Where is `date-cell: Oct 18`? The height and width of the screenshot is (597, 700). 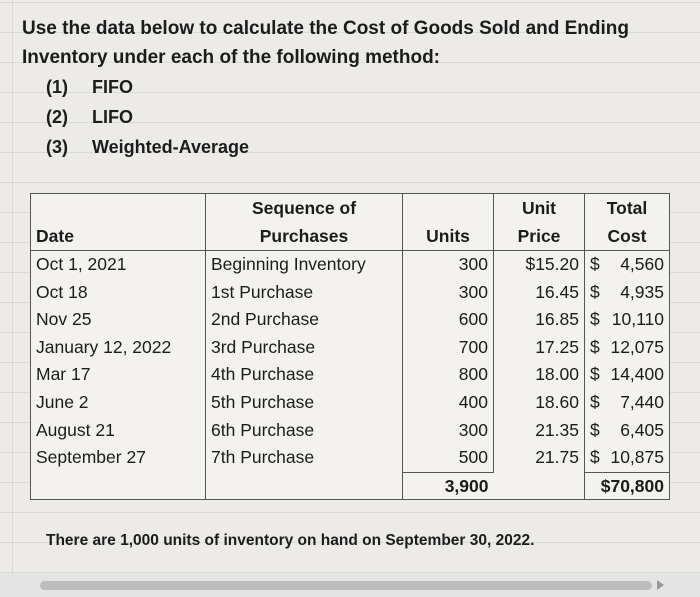
date-cell: Oct 18 is located at coordinates (118, 292).